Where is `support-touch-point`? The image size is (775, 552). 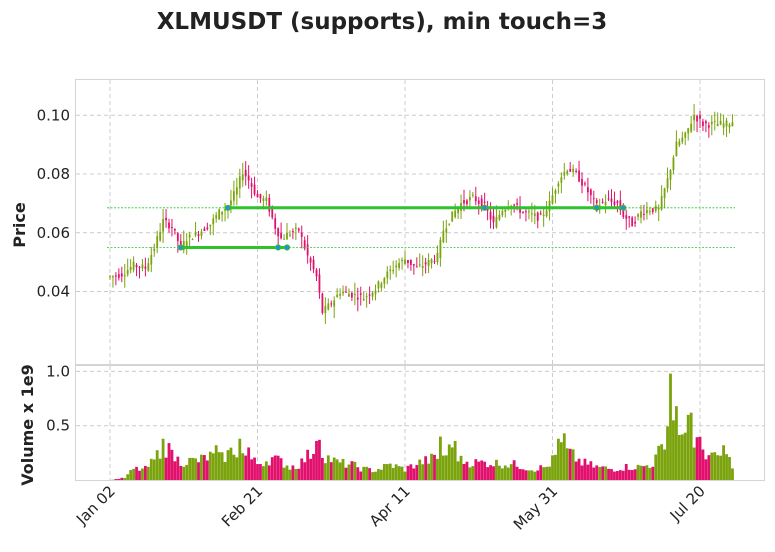
support-touch-point is located at coordinates (287, 247).